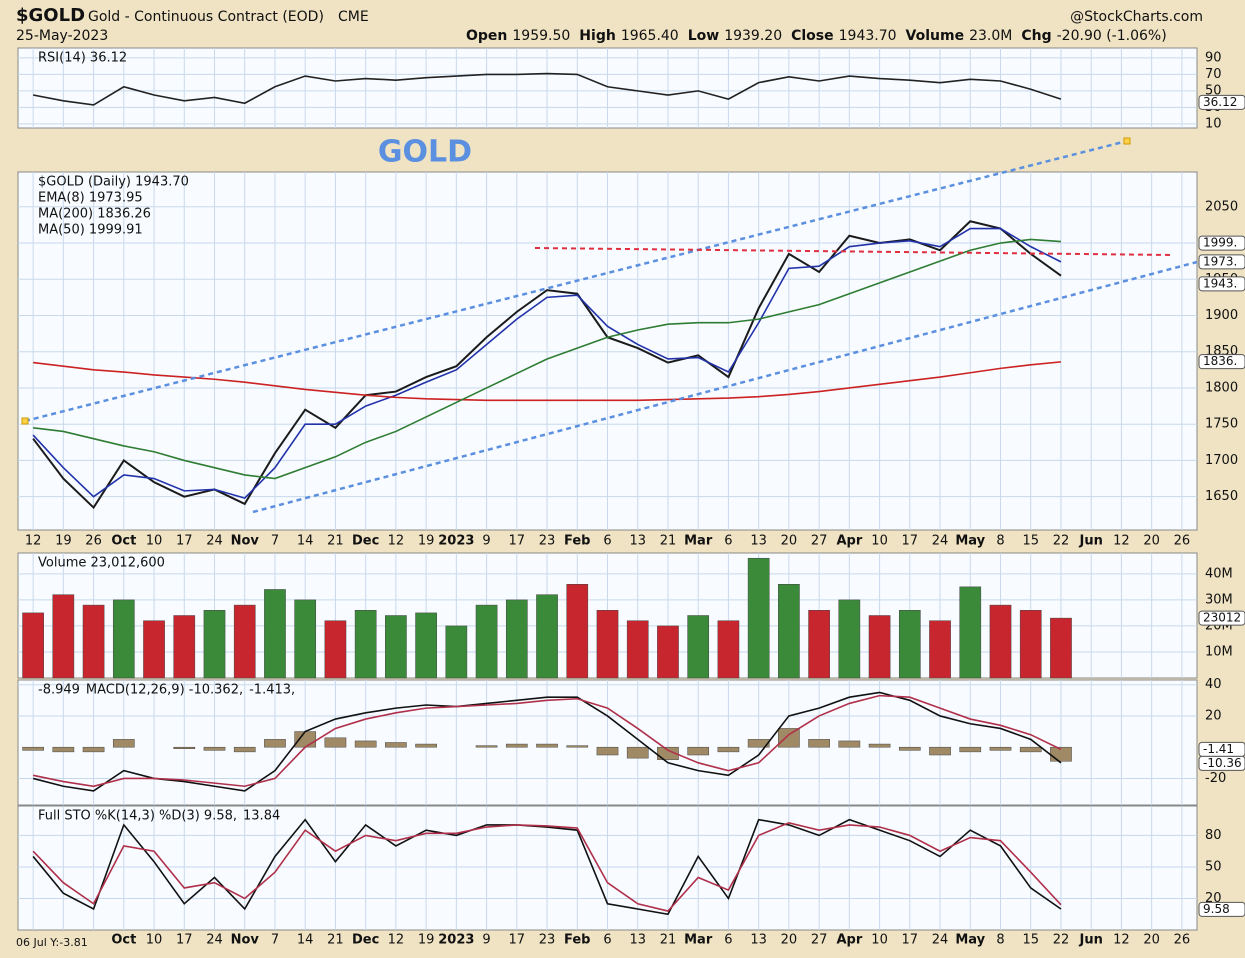 The width and height of the screenshot is (1245, 958). I want to click on y-tick-label: -20, so click(1215, 778).